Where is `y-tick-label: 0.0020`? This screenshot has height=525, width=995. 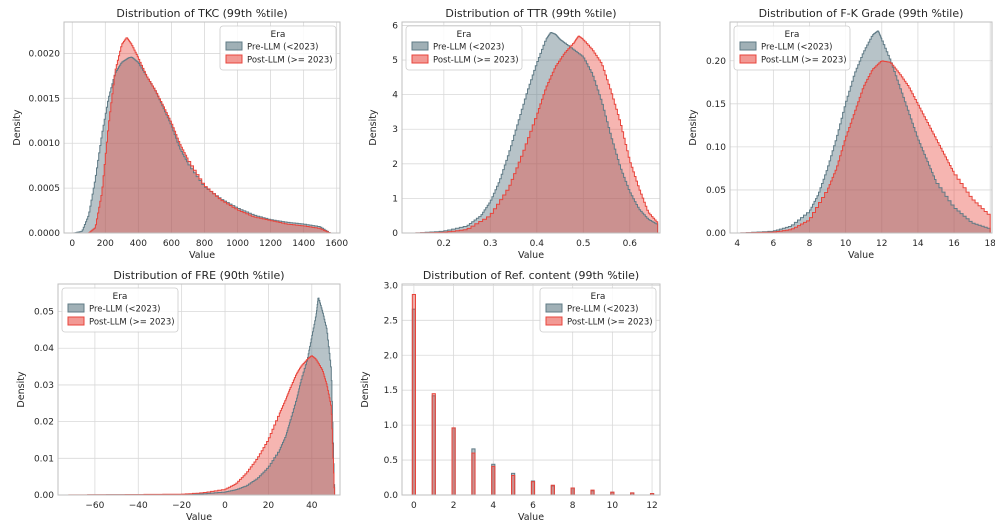
y-tick-label: 0.0020 is located at coordinates (45, 54).